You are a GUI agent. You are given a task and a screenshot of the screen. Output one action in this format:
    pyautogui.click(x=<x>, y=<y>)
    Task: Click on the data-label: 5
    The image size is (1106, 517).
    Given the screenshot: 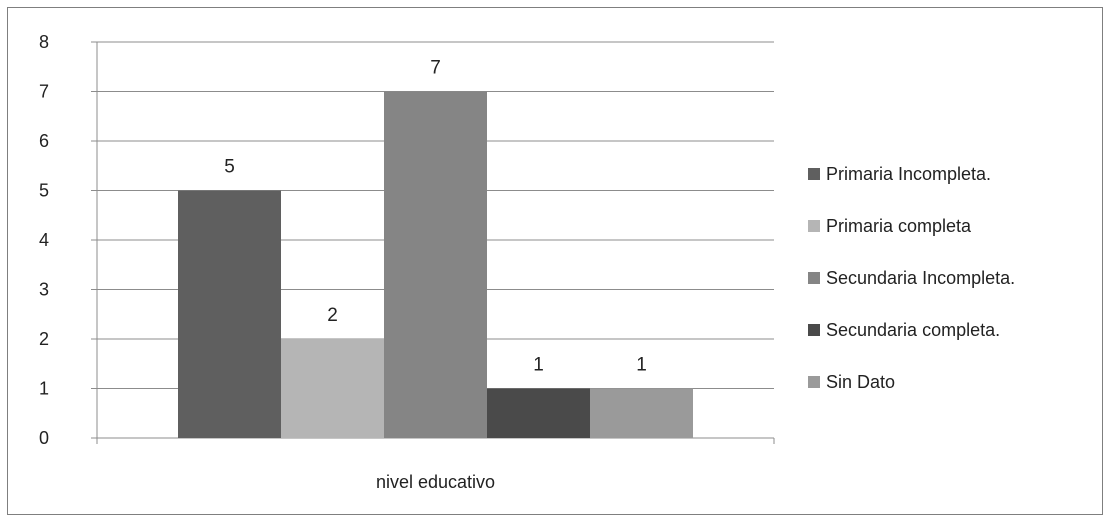 What is the action you would take?
    pyautogui.click(x=229, y=167)
    